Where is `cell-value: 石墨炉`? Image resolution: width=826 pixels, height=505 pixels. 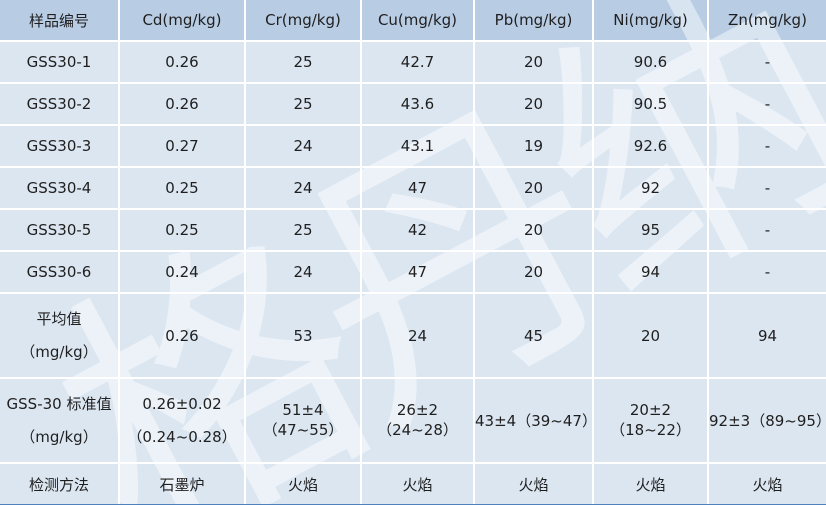
cell-value: 石墨炉 is located at coordinates (182, 484).